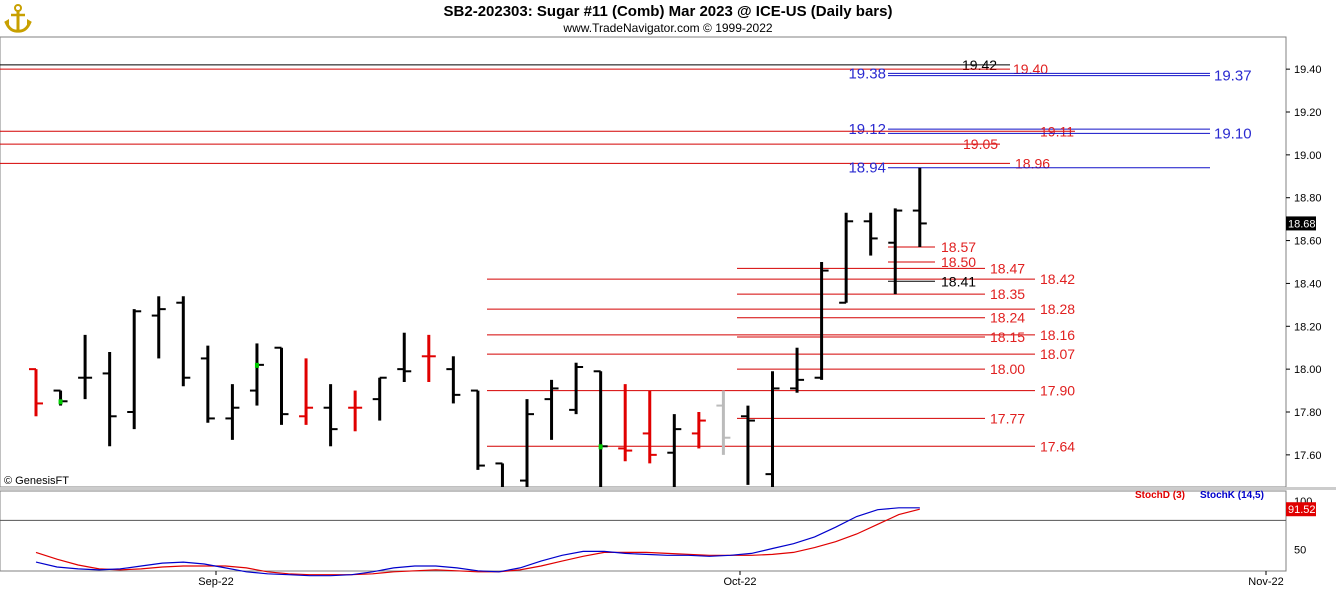  I want to click on price-level-label: 19.11, so click(1057, 131).